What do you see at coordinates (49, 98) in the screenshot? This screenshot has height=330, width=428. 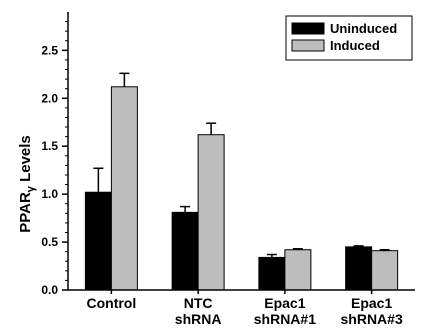 I see `y-tick-label: 2.0` at bounding box center [49, 98].